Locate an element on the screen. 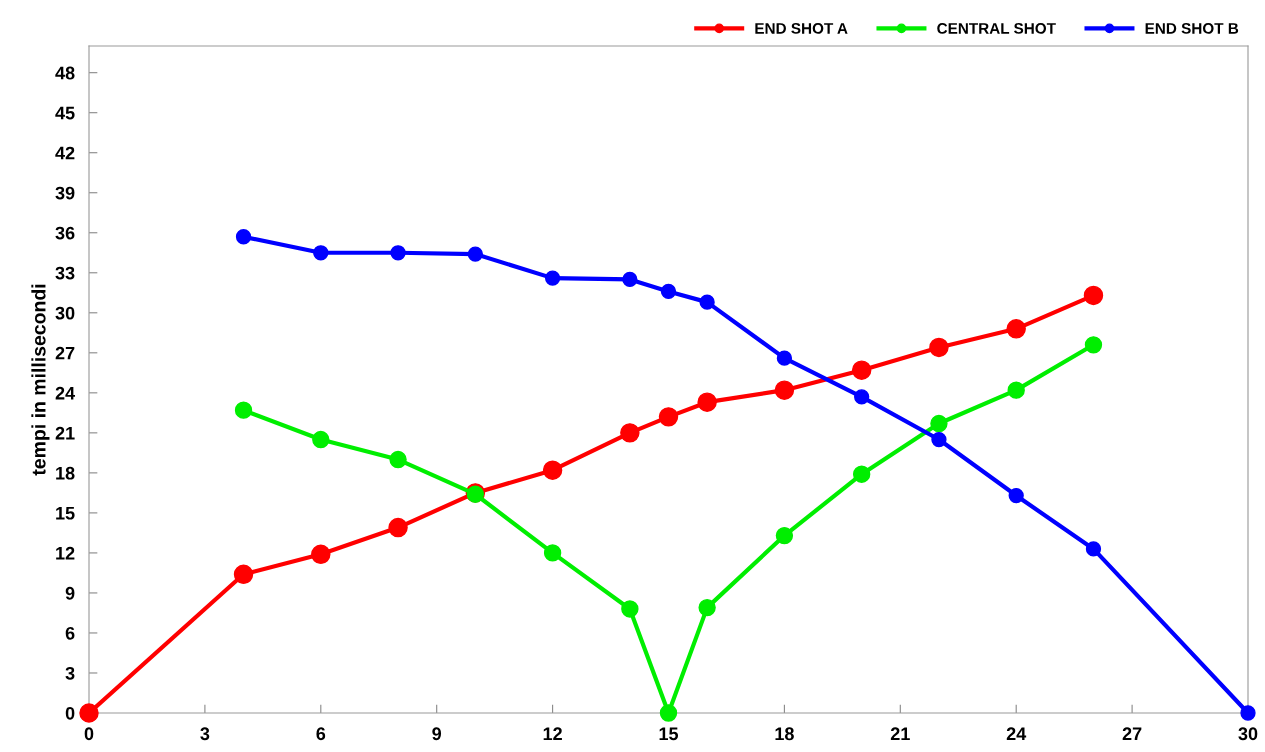 This screenshot has width=1265, height=752. y-tick-label: 6 is located at coordinates (70, 633).